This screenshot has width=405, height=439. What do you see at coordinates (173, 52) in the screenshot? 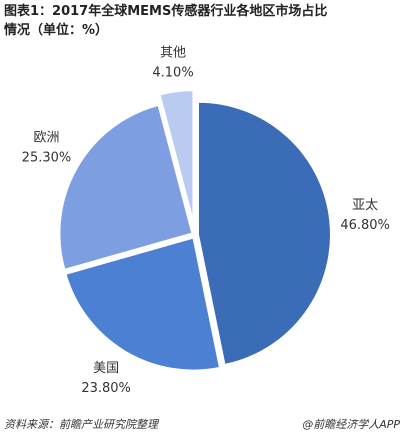
I see `slice-label: 其他` at bounding box center [173, 52].